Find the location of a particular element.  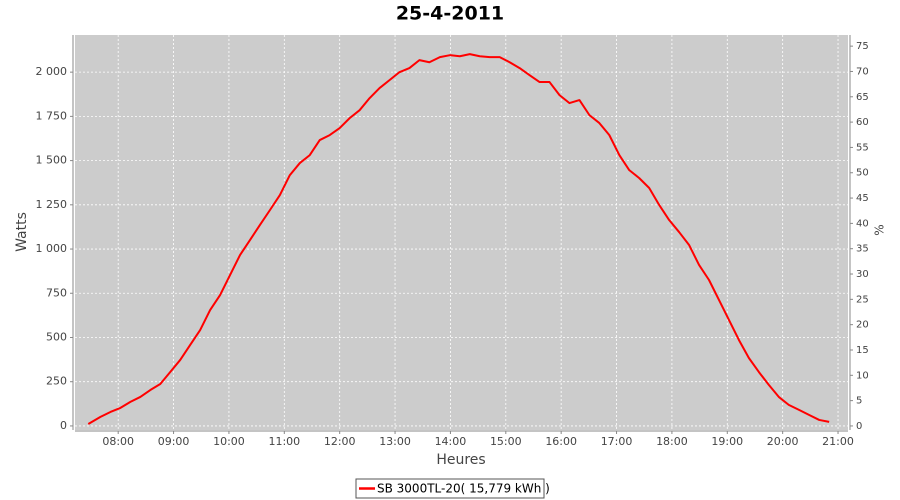

x-tick-label: 20:00 is located at coordinates (783, 441).